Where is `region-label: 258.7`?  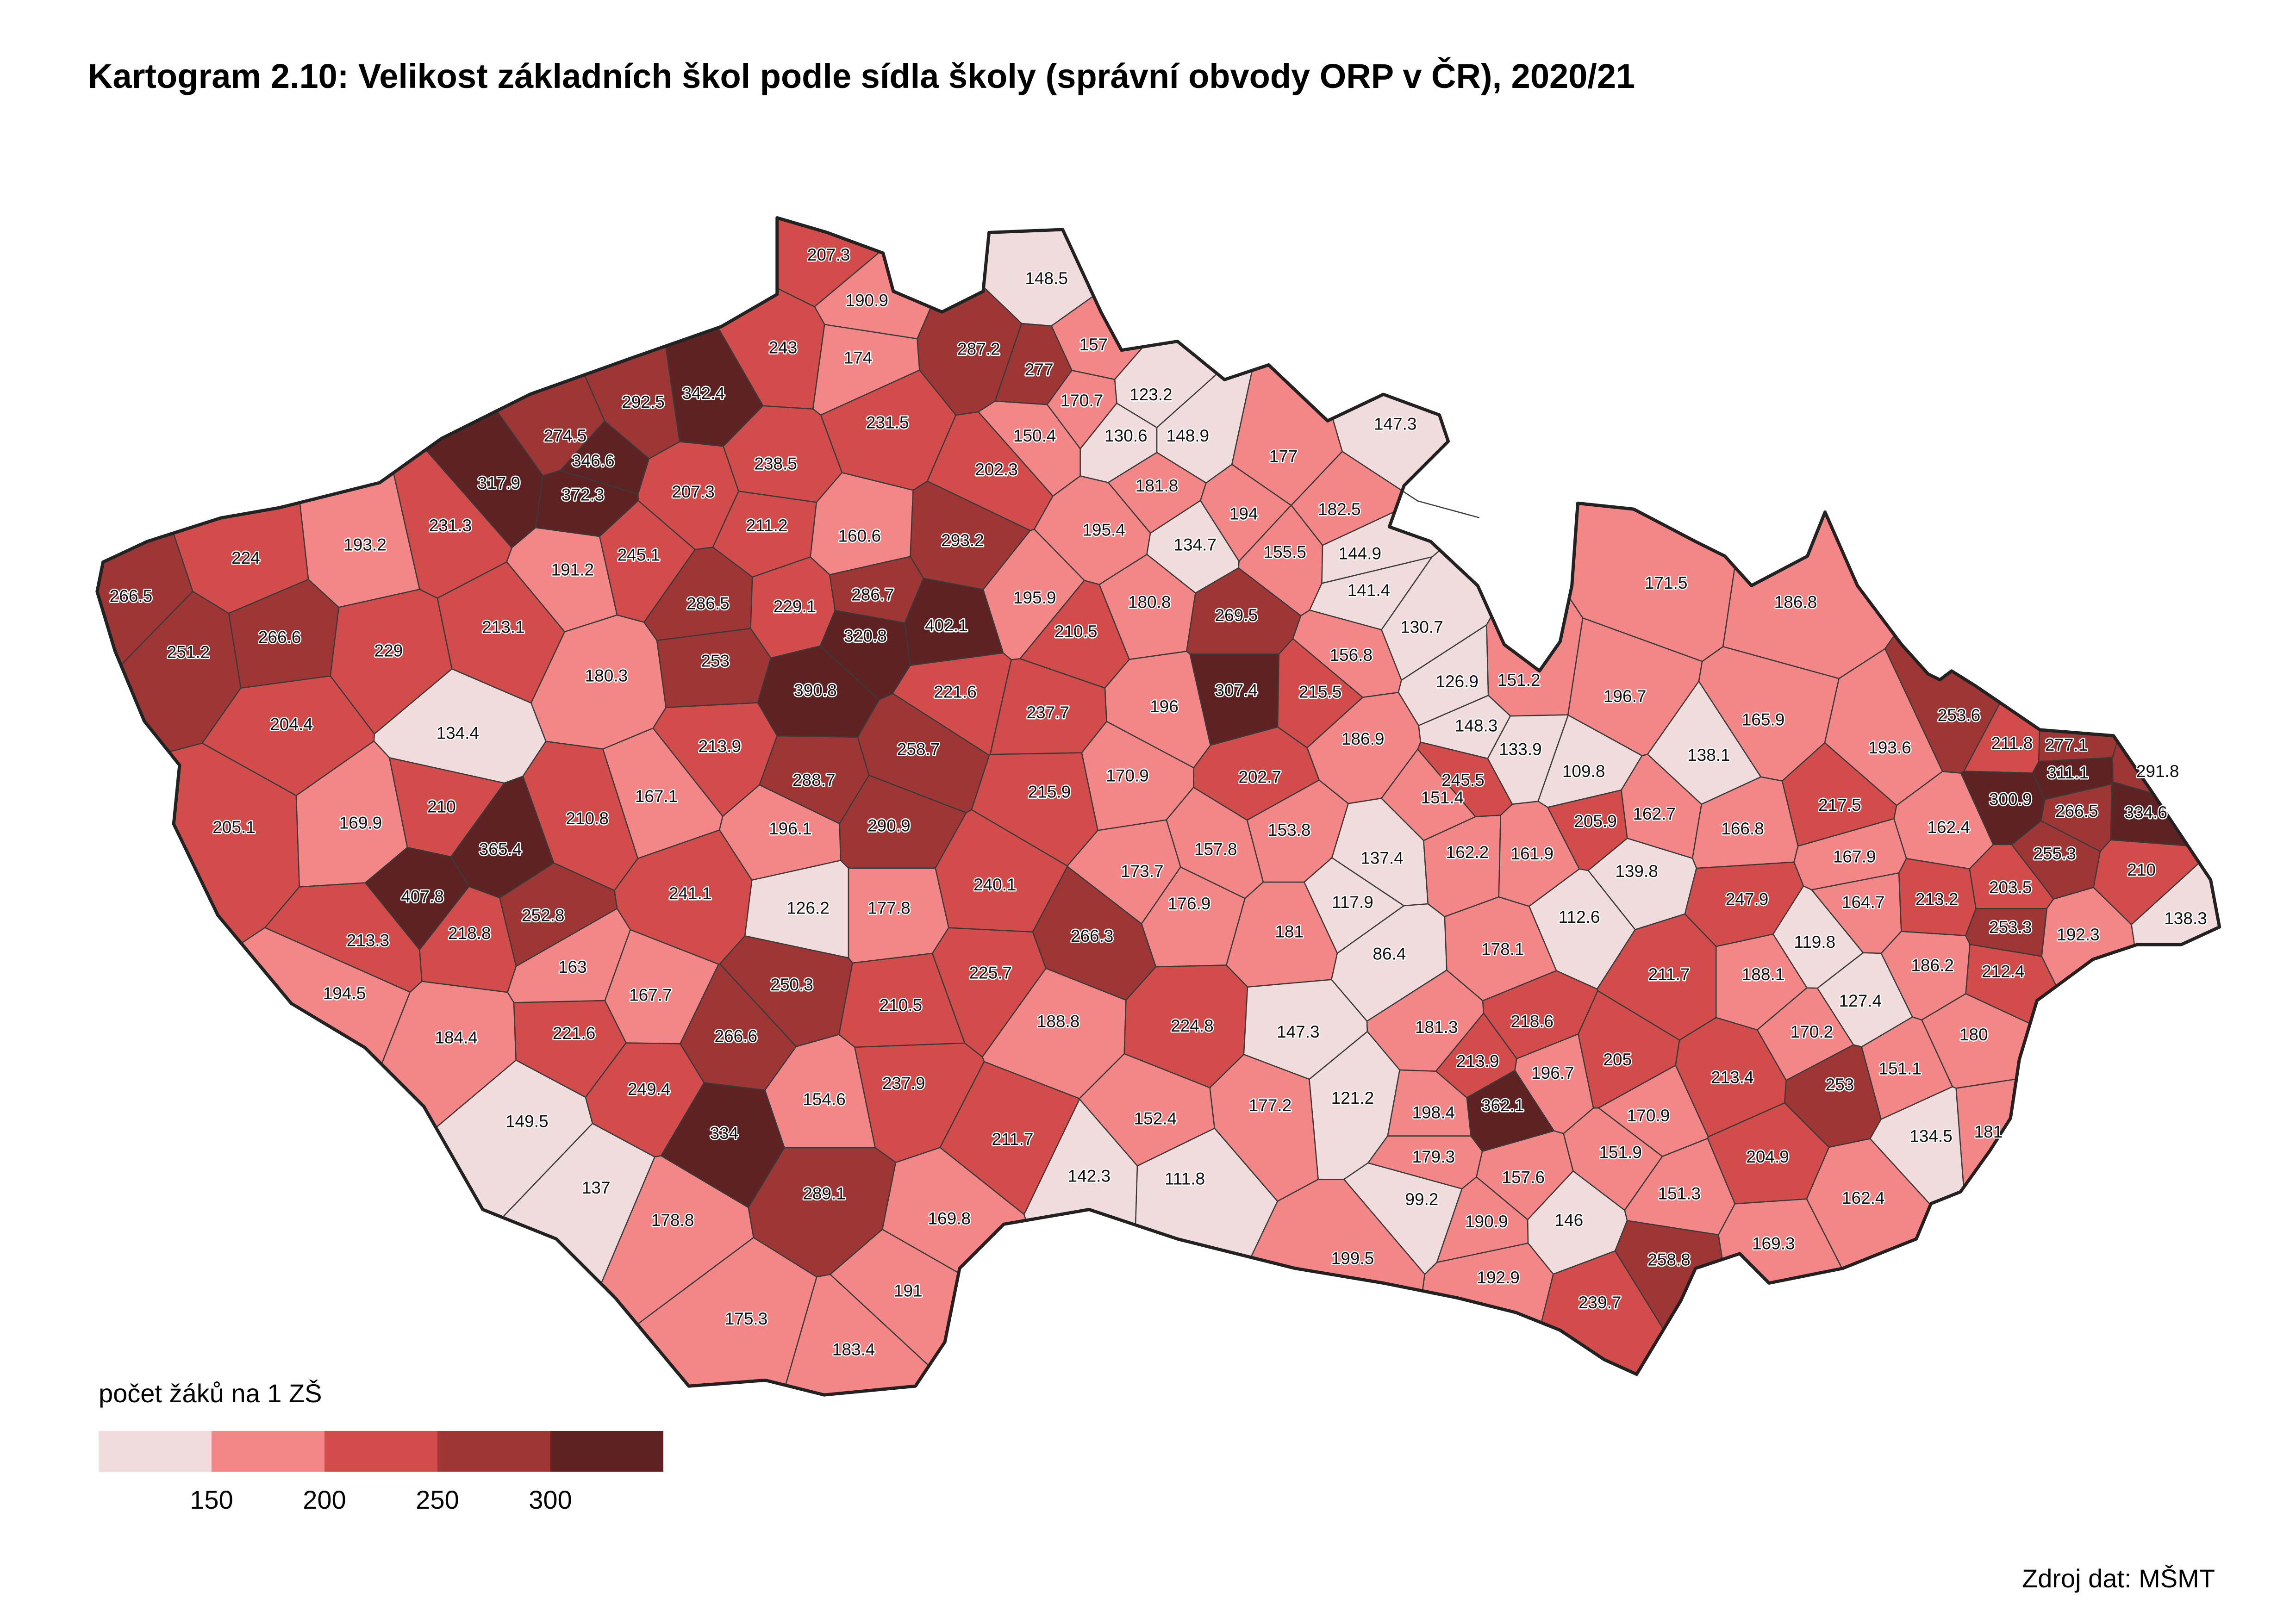 region-label: 258.7 is located at coordinates (918, 749).